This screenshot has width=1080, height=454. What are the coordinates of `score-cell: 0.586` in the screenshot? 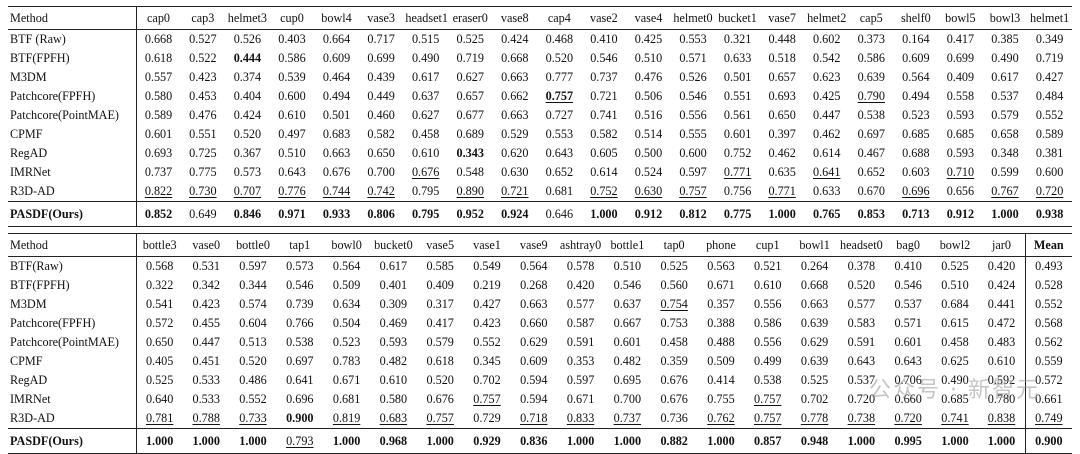 It's located at (768, 323).